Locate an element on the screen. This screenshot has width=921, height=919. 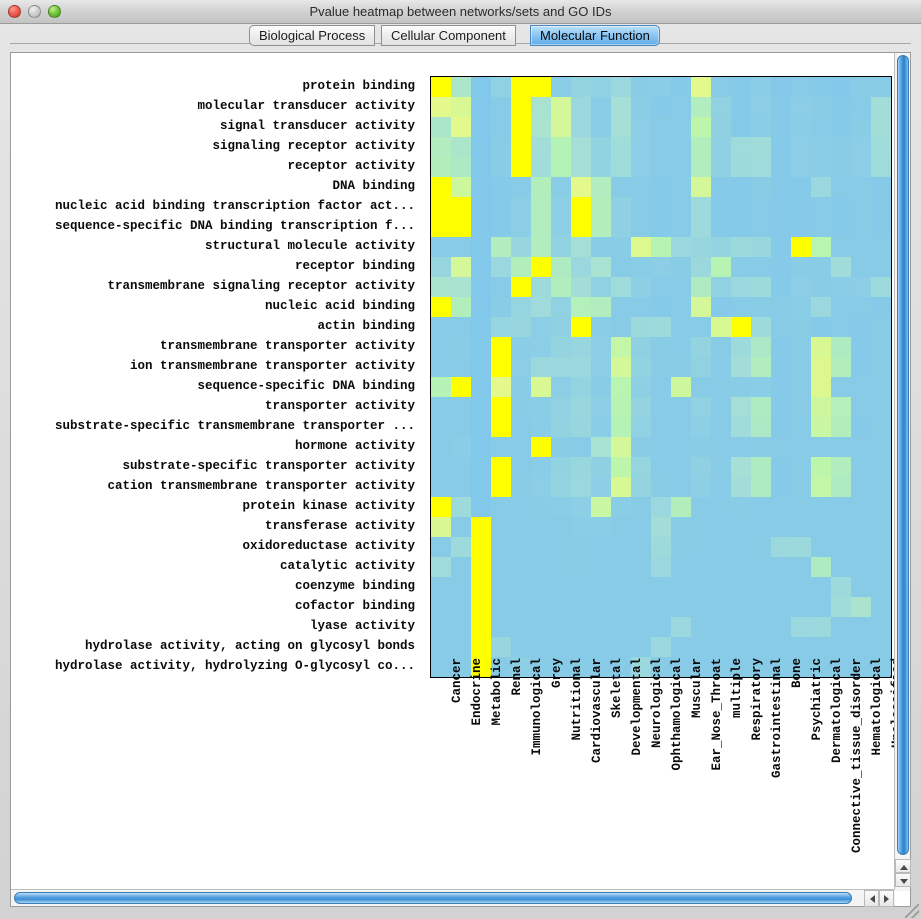
close-window-button is located at coordinates (14, 11).